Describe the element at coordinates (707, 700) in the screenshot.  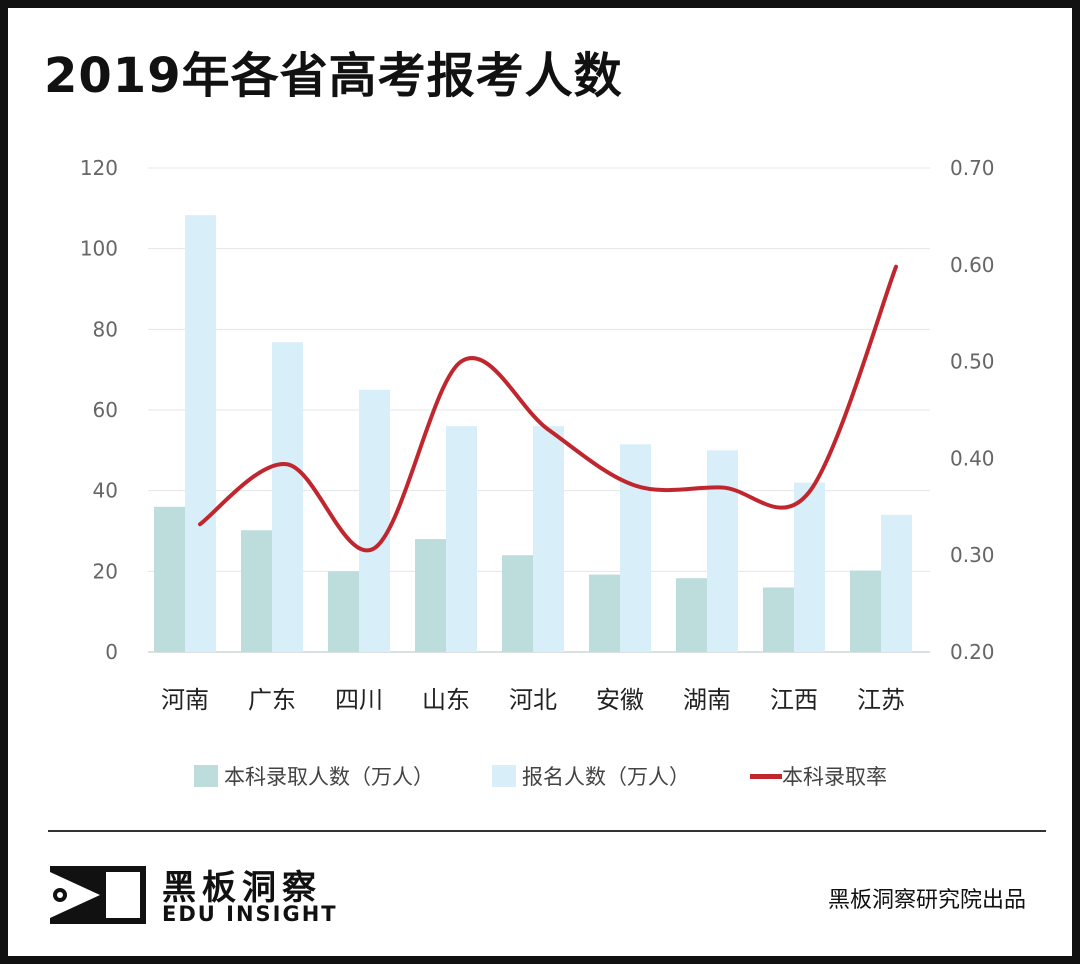
I see `x-category-label: 湖南` at that location.